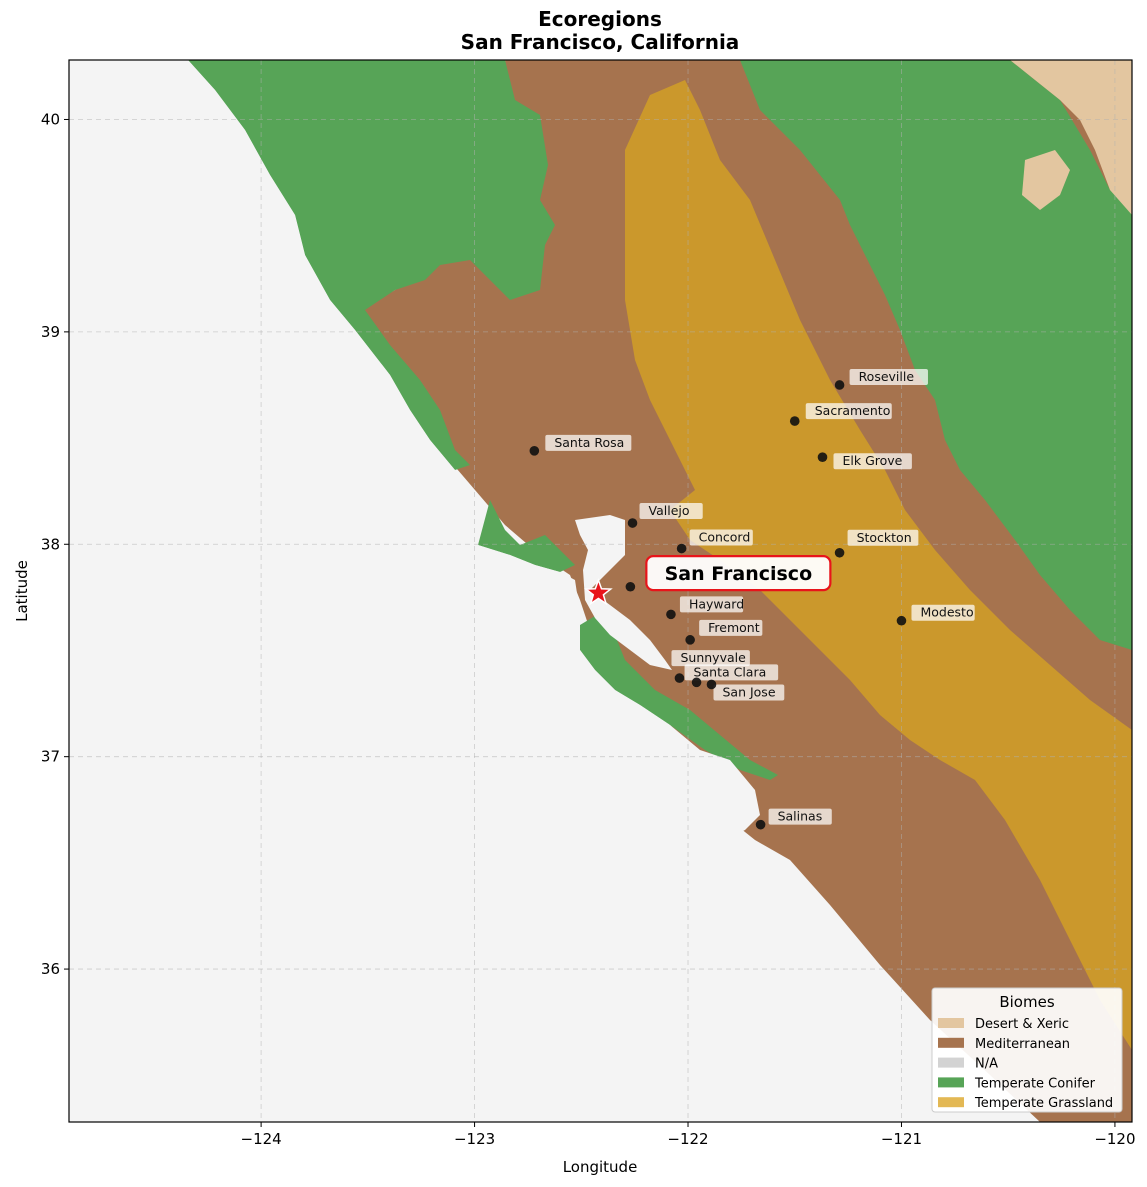  What do you see at coordinates (1035, 1083) in the screenshot?
I see `legend-item-label: Temperate Conifer` at bounding box center [1035, 1083].